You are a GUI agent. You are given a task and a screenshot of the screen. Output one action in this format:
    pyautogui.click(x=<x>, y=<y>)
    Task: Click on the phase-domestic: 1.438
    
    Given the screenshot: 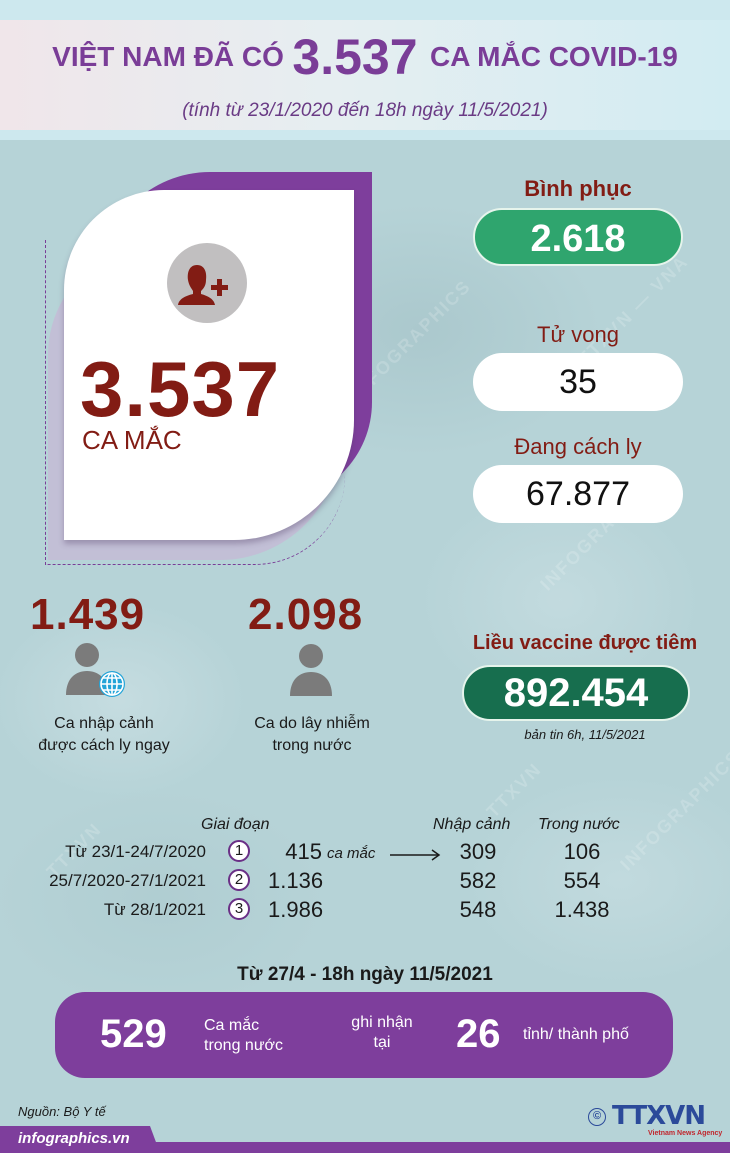 What is the action you would take?
    pyautogui.click(x=582, y=909)
    